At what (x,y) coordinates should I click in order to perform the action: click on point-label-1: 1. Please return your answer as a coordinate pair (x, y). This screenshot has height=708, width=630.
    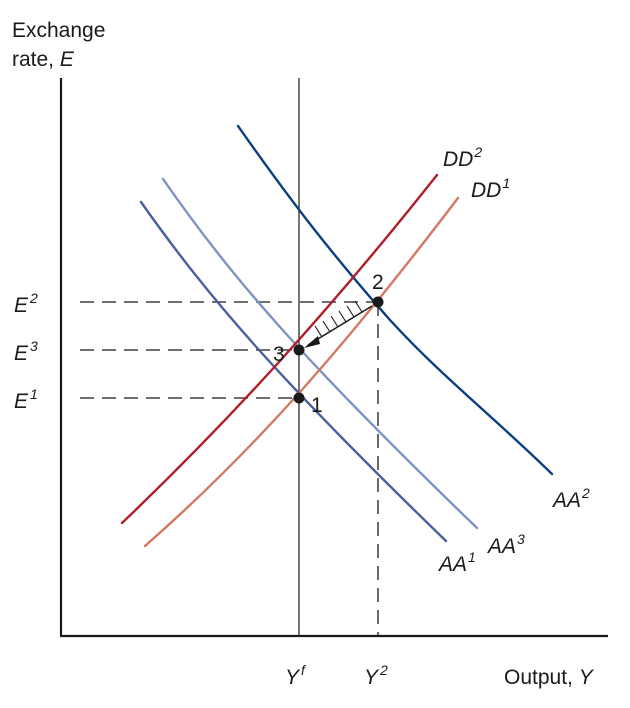
    Looking at the image, I should click on (317, 405).